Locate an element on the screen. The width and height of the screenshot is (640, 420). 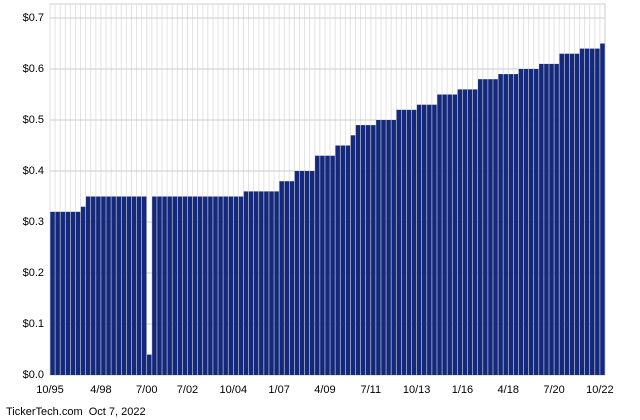
x-tick-label: 4/18 is located at coordinates (508, 390).